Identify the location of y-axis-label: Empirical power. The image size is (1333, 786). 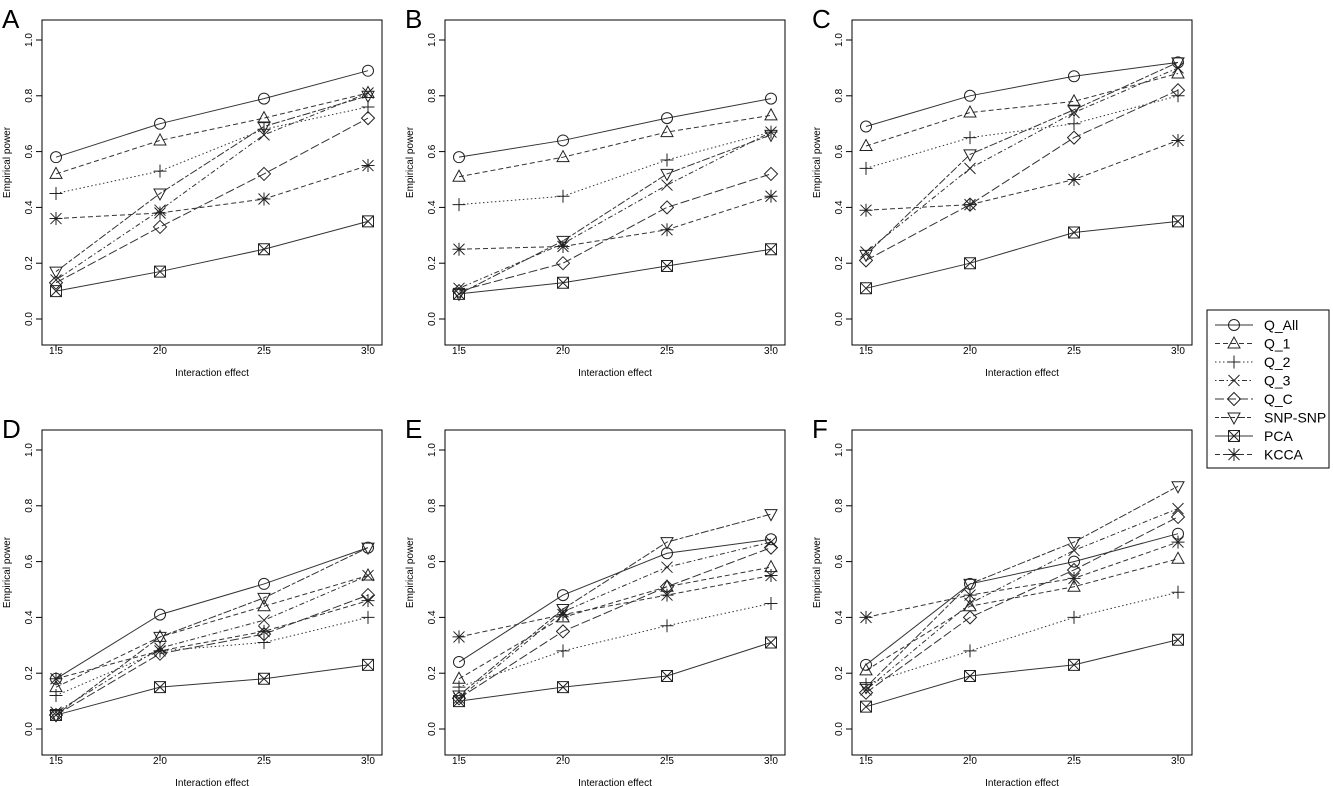
(817, 572).